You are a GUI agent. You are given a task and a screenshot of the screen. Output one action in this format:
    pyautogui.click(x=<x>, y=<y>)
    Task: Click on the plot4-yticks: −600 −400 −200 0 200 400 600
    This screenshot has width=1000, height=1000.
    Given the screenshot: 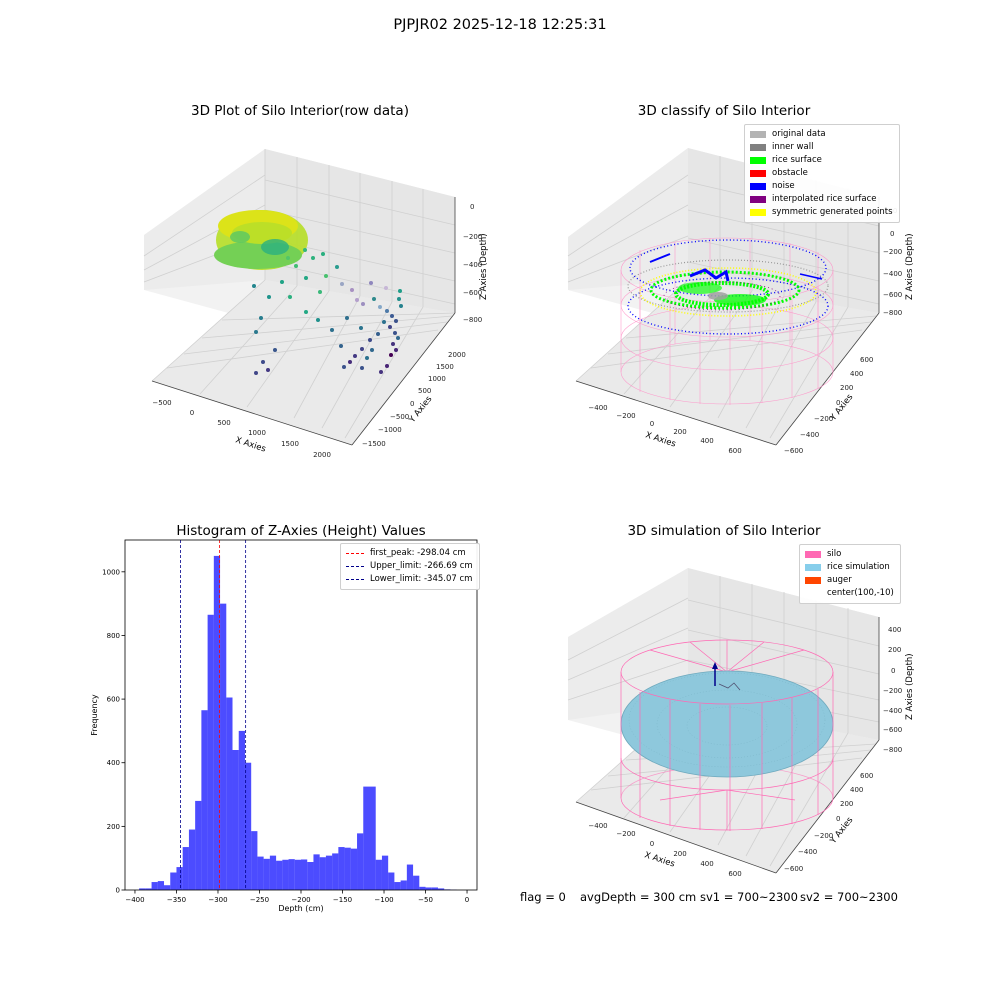 What is the action you would take?
    pyautogui.click(x=828, y=822)
    